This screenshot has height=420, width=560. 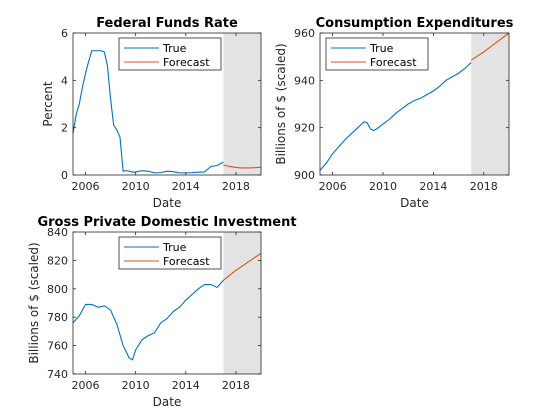 What do you see at coordinates (57, 374) in the screenshot?
I see `y-tick-label: 740` at bounding box center [57, 374].